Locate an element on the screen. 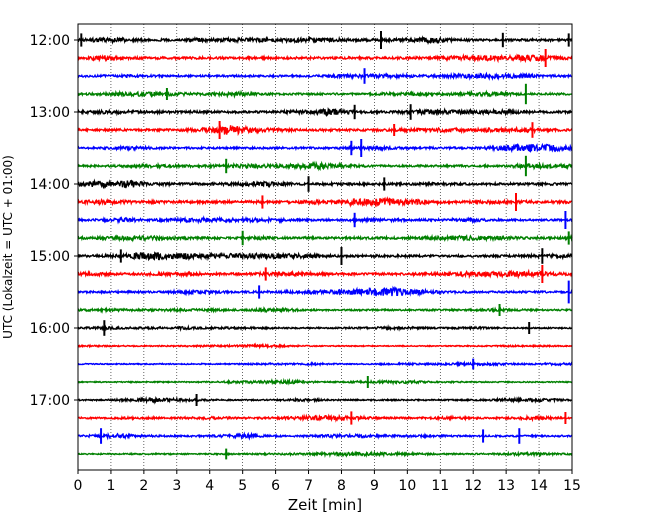  y-axis: 12:00 13:00 14:00 15:00 16:00 17:00 is located at coordinates (54, 221).